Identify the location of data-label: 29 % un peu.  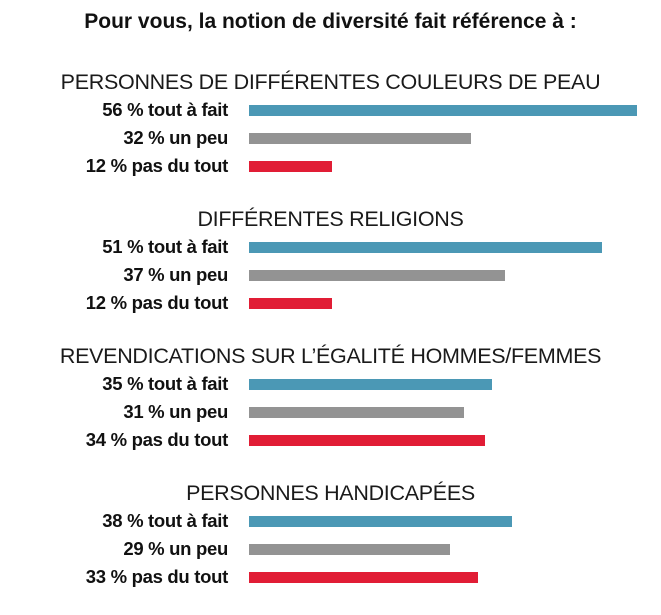
(175, 548).